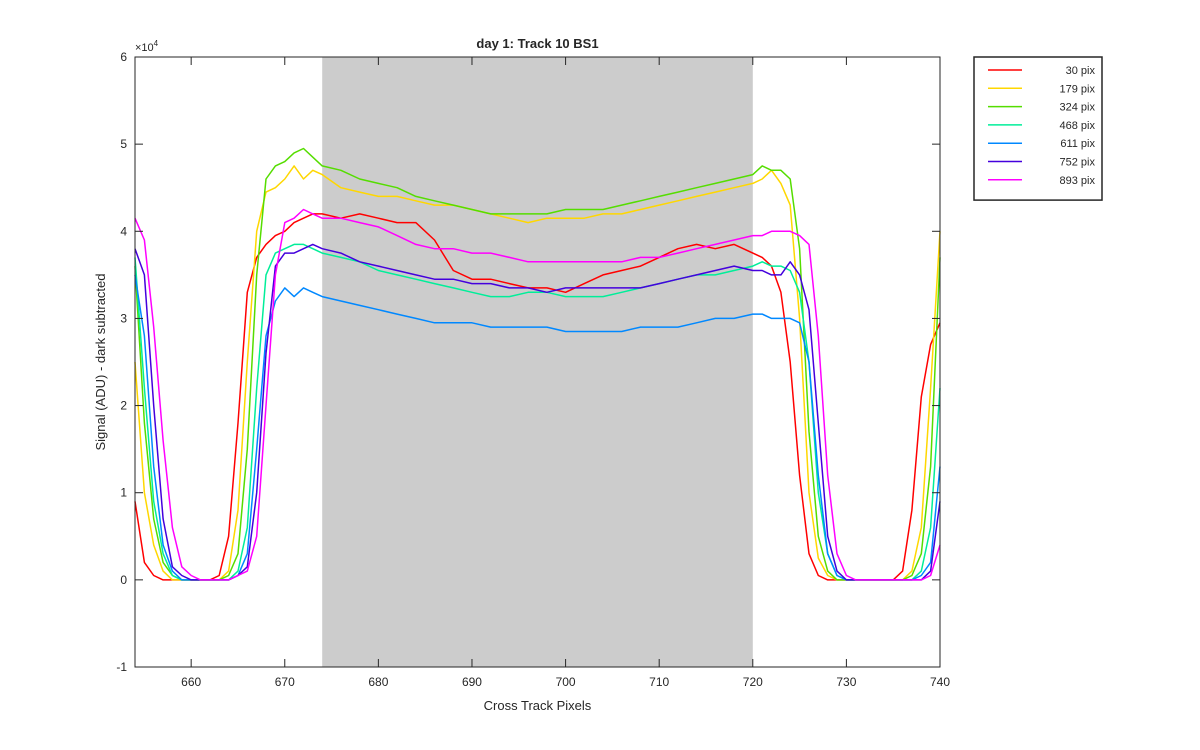 The height and width of the screenshot is (750, 1200). What do you see at coordinates (1078, 89) in the screenshot?
I see `legend-label: 179 pix` at bounding box center [1078, 89].